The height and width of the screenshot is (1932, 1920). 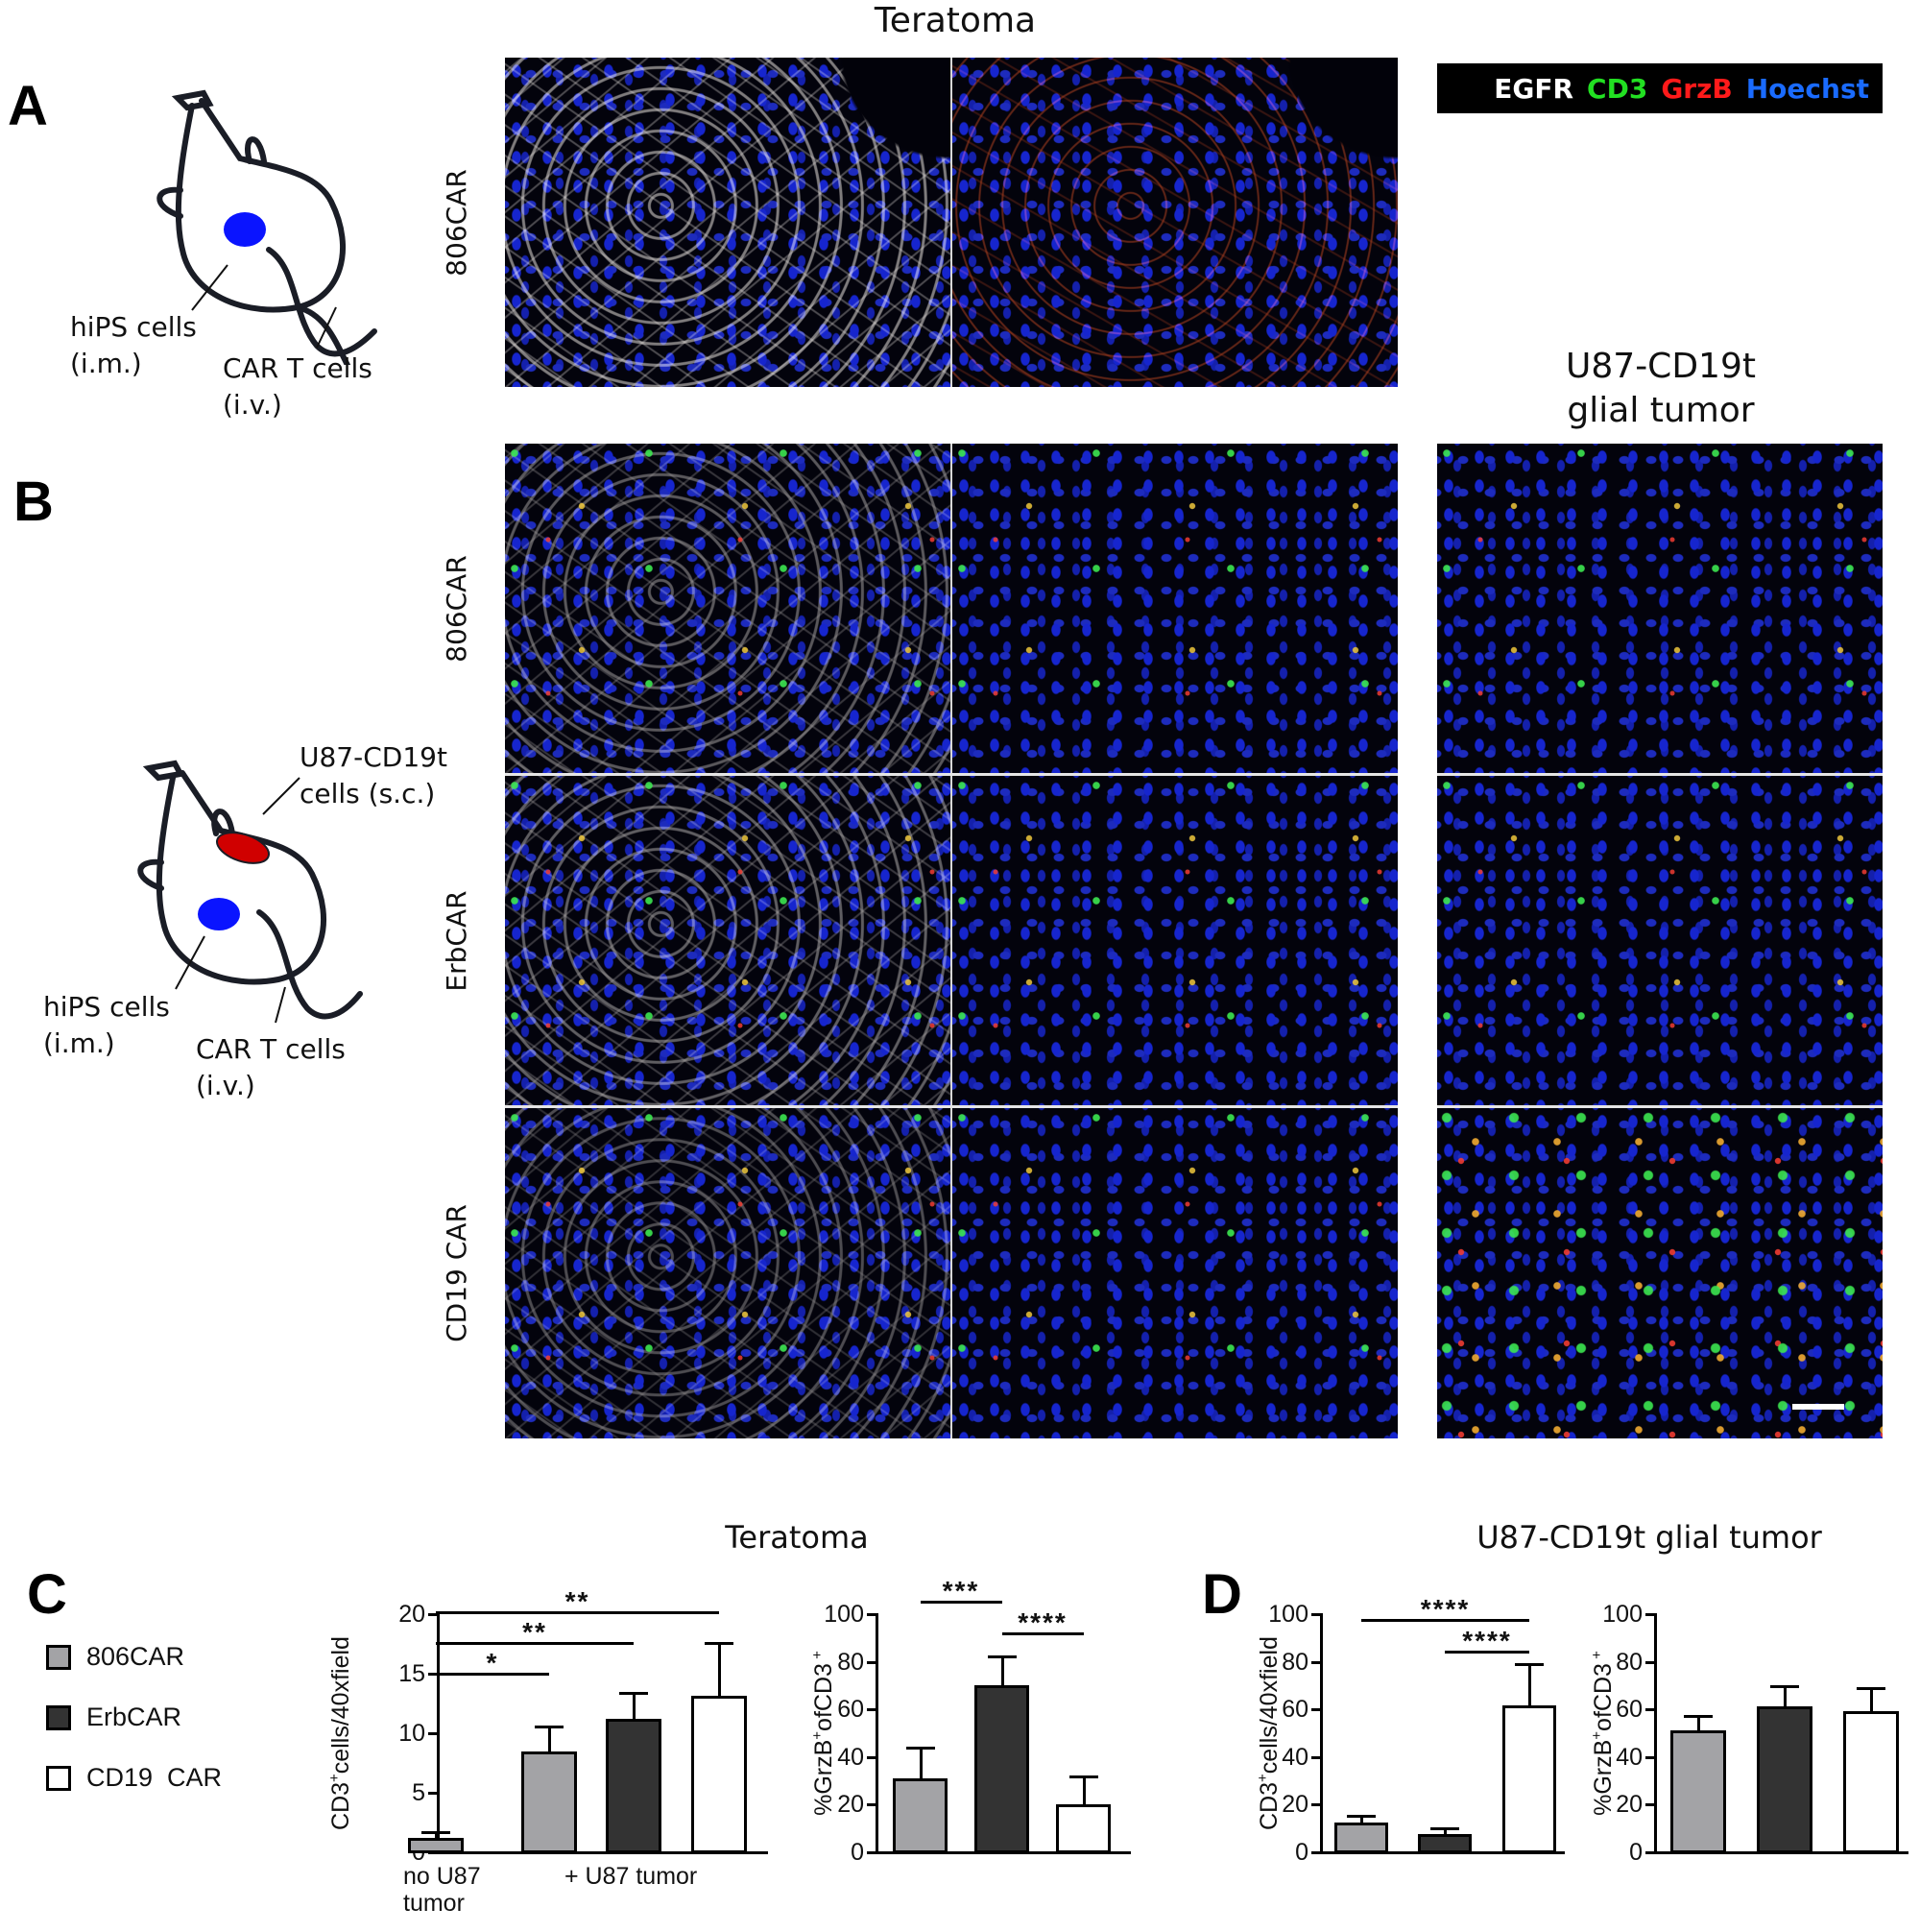 I want to click on y-tick-label: 100, so click(x=844, y=1614).